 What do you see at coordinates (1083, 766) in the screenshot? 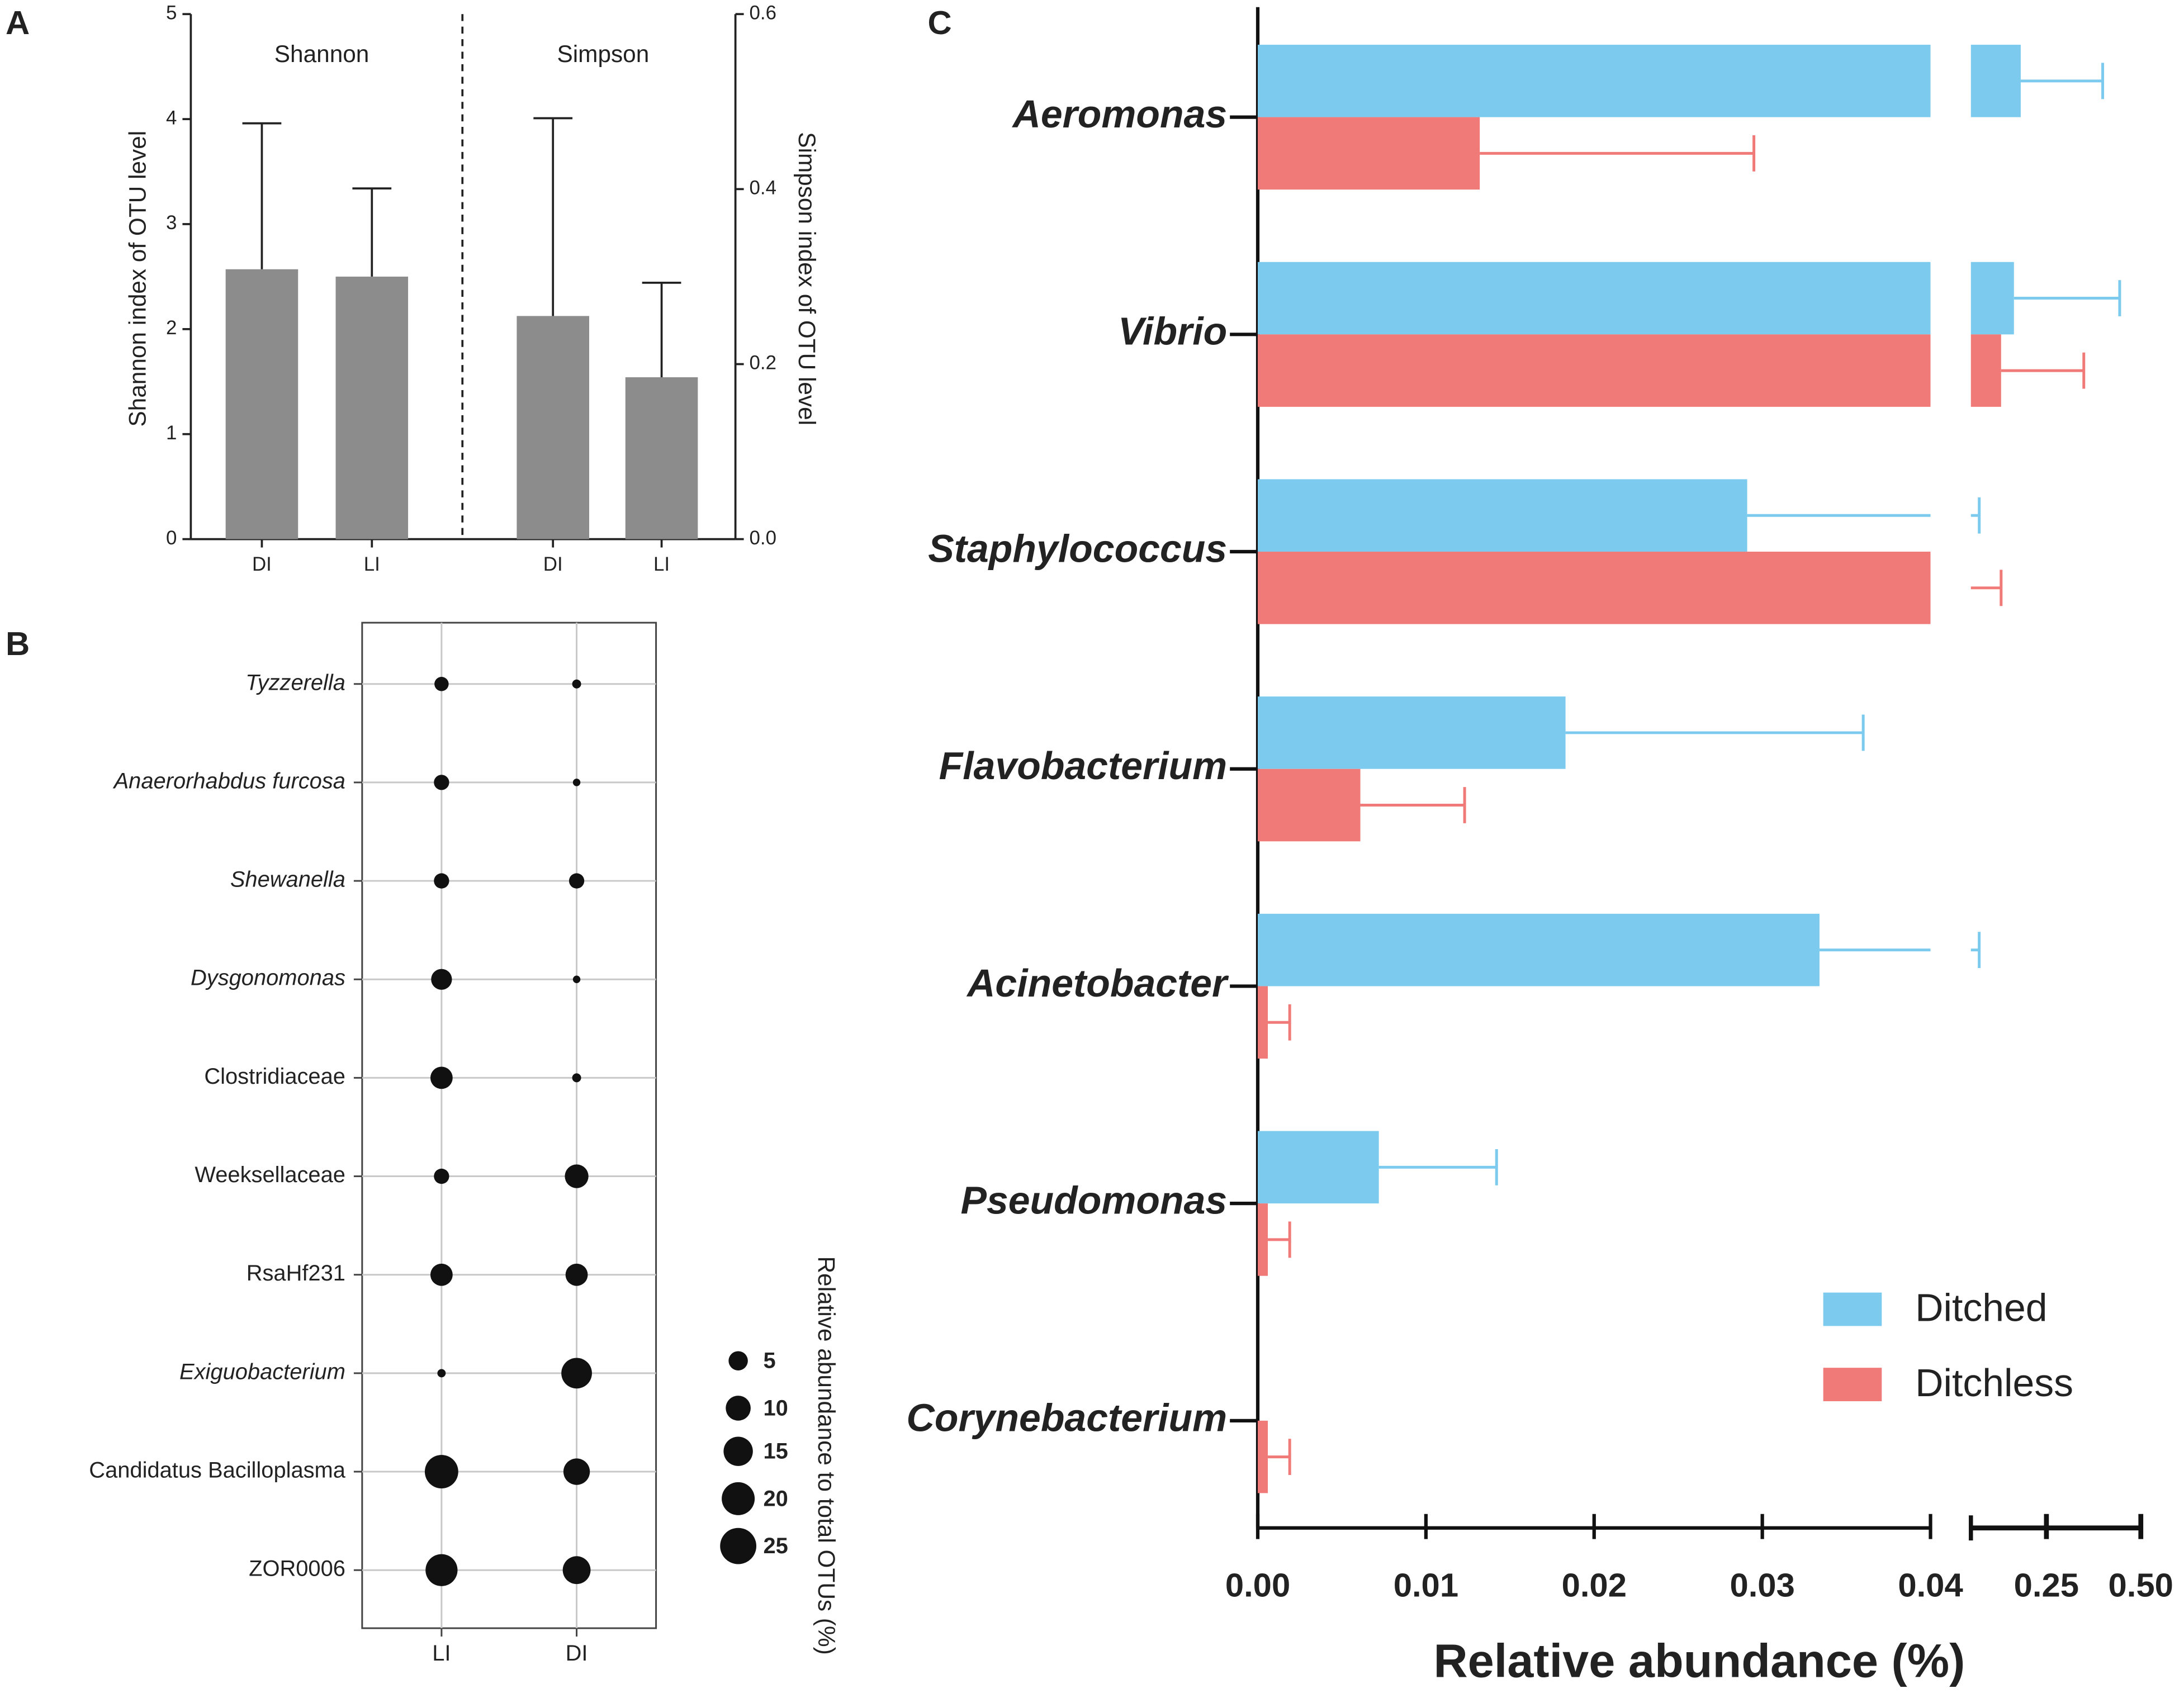
I see `y-tick-label: Flavobacterium` at bounding box center [1083, 766].